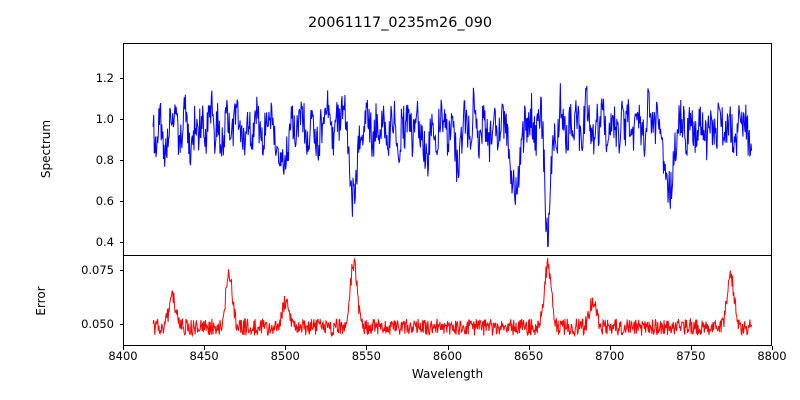 The image size is (800, 400). Describe the element at coordinates (104, 200) in the screenshot. I see `y-tick-label: 0.6` at that location.